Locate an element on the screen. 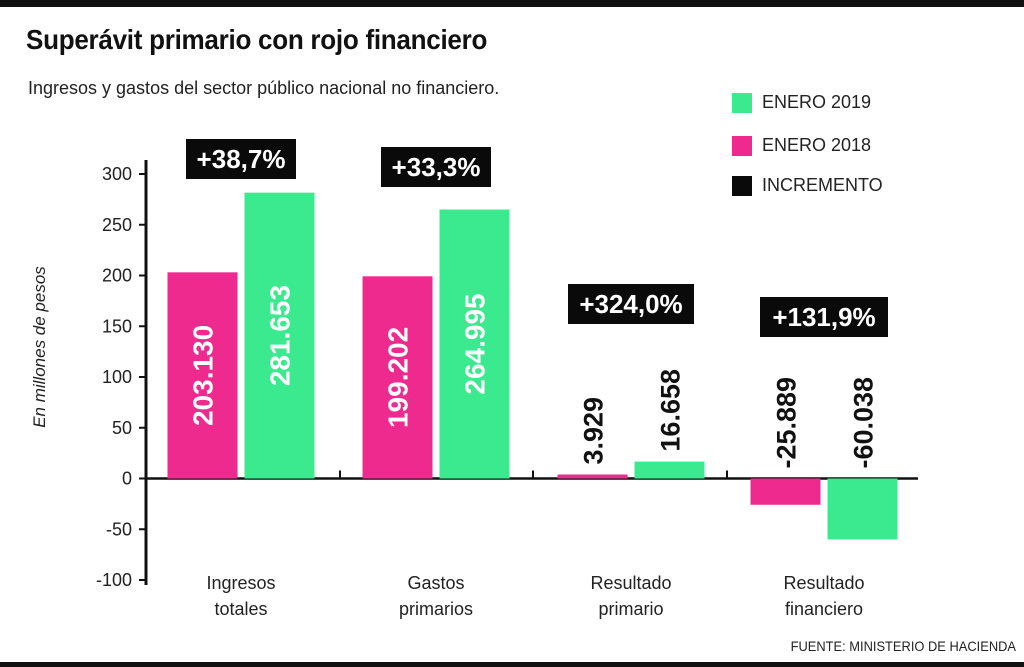  source-note: FUENTE: MINISTERIO DE HACIENDA is located at coordinates (903, 646).